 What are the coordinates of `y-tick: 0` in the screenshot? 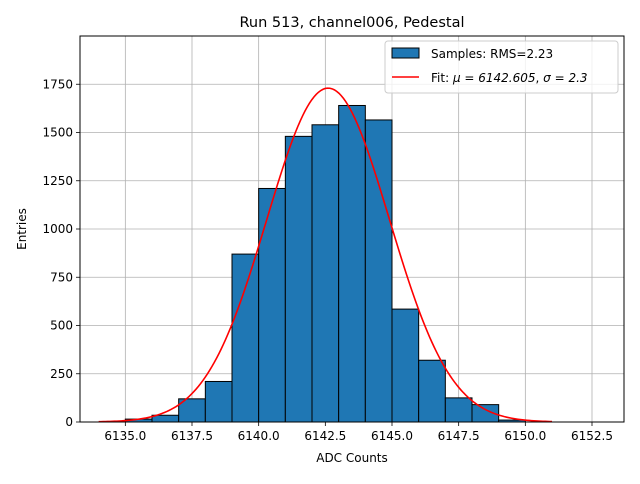 It's located at (72, 422).